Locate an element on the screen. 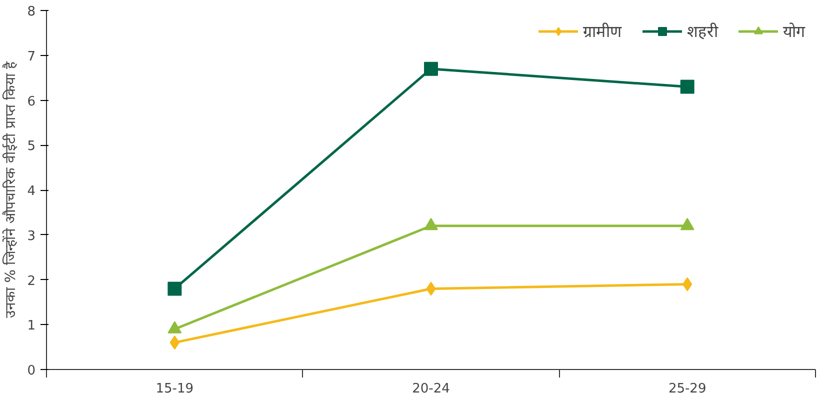 The image size is (838, 401). x-tick-label: 20-24 is located at coordinates (431, 389).